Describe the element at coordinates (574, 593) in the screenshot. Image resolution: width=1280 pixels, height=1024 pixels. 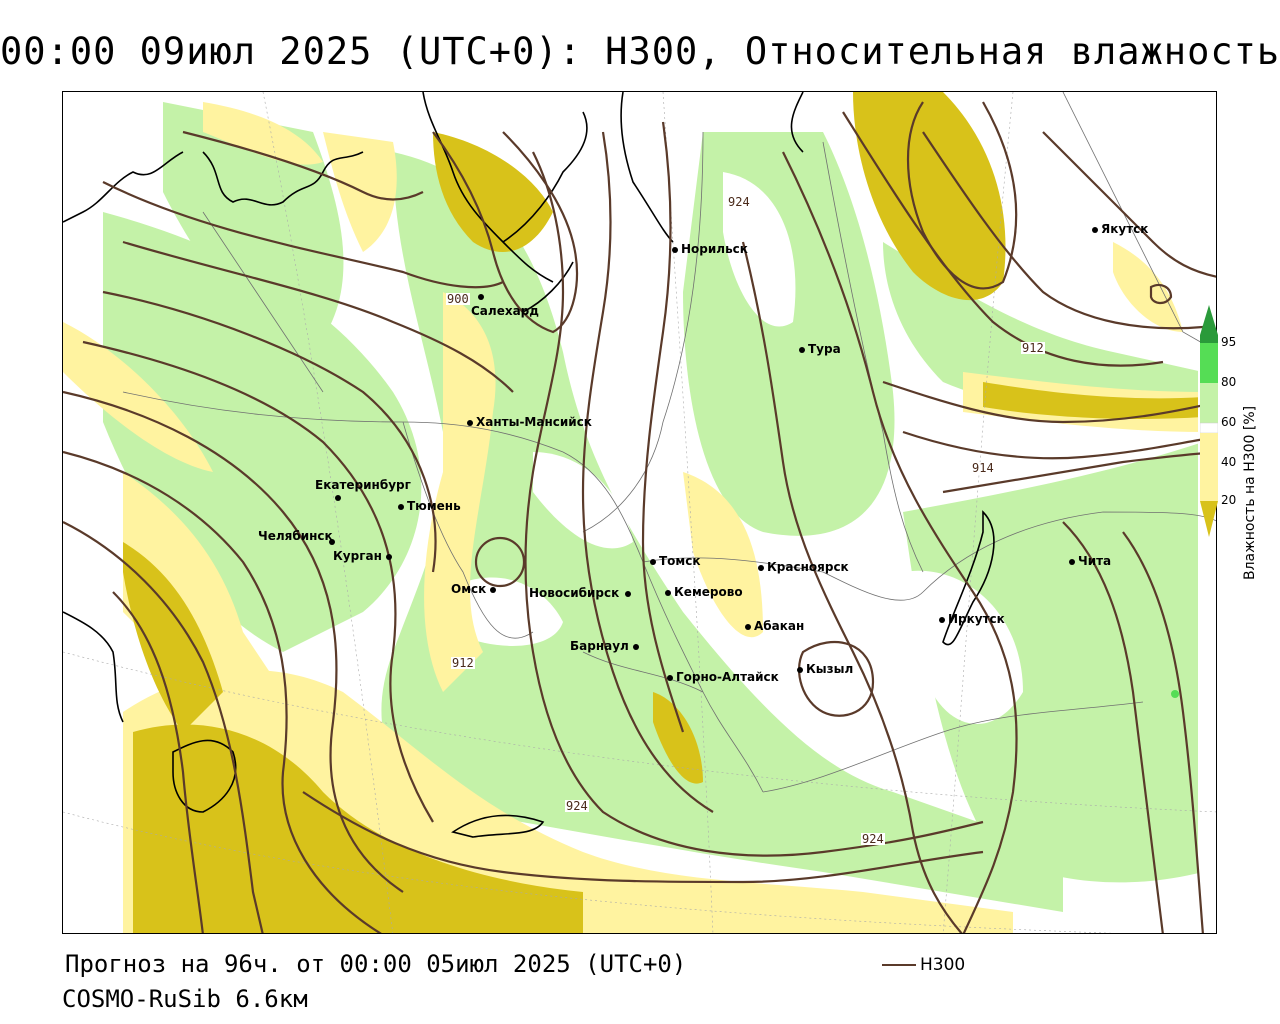
I see `city-label: Новосибирск` at that location.